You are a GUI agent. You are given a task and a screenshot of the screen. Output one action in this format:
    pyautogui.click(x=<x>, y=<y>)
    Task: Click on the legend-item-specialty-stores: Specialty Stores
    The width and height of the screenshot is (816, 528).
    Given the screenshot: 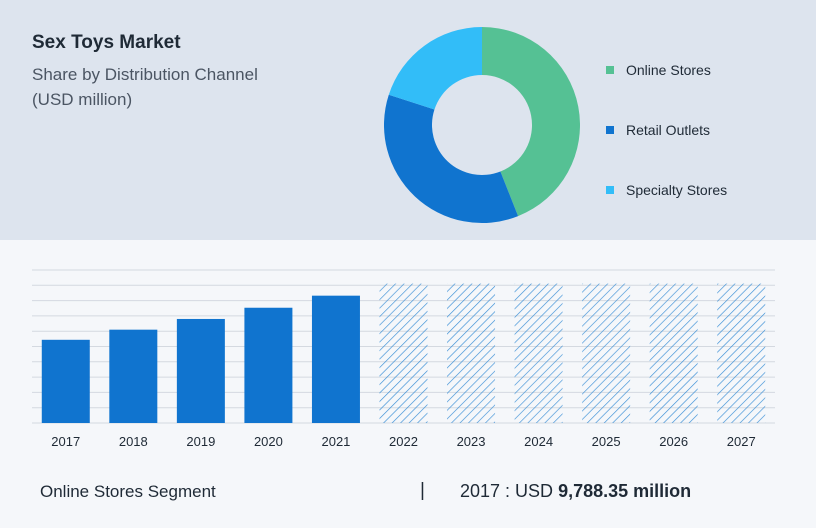 What is the action you would take?
    pyautogui.click(x=666, y=190)
    